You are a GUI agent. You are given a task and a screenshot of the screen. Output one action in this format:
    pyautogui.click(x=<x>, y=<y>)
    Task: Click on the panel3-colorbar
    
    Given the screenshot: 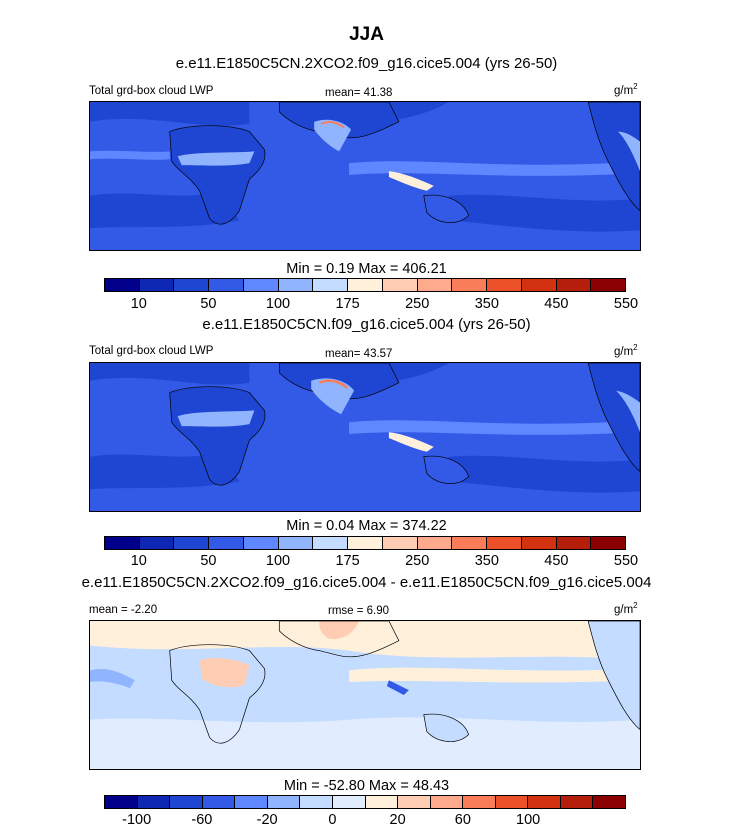 What is the action you would take?
    pyautogui.click(x=365, y=802)
    